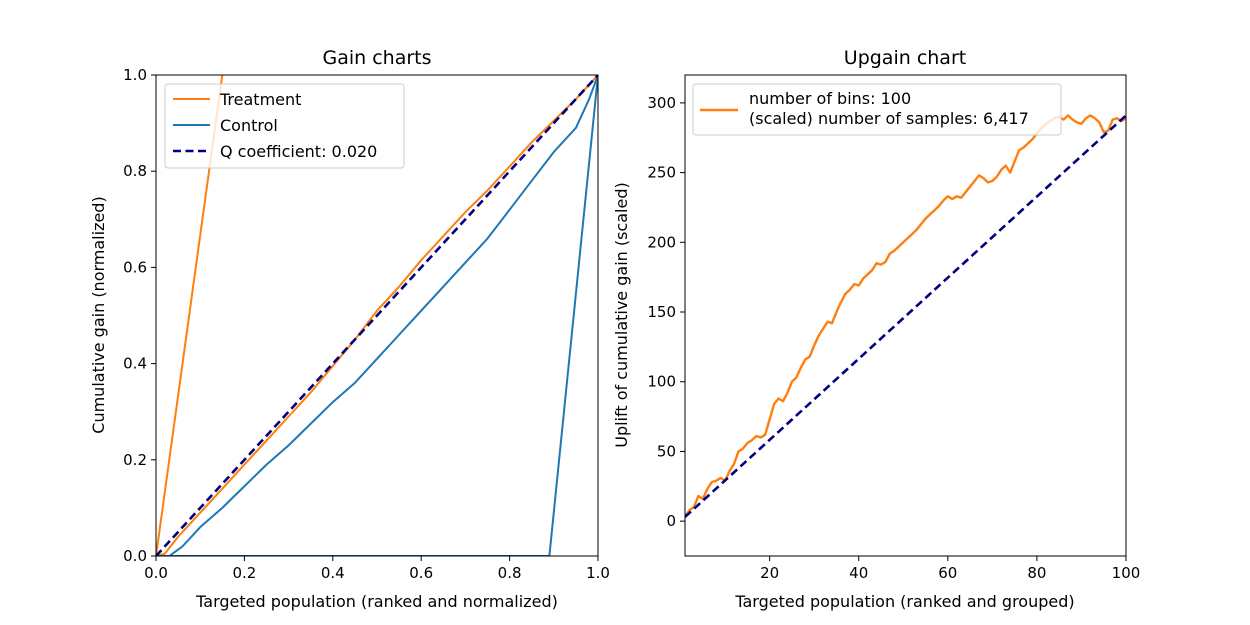 The image size is (1250, 625). What do you see at coordinates (333, 573) in the screenshot?
I see `x-tick-label: 0.4` at bounding box center [333, 573].